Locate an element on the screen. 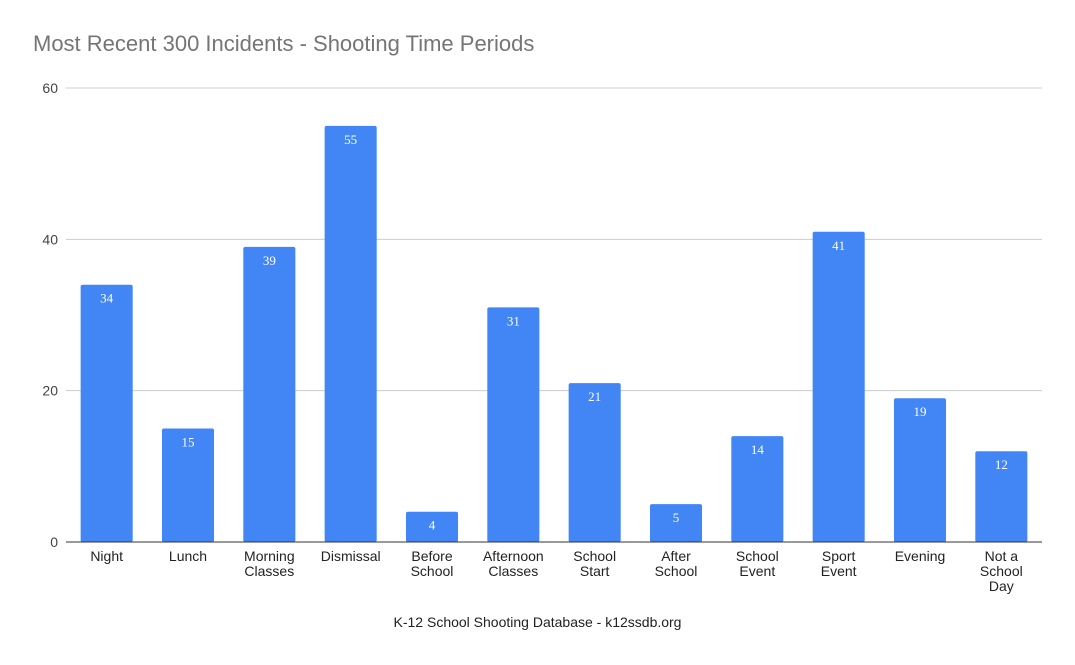  x-tick-label: Day is located at coordinates (1001, 586).